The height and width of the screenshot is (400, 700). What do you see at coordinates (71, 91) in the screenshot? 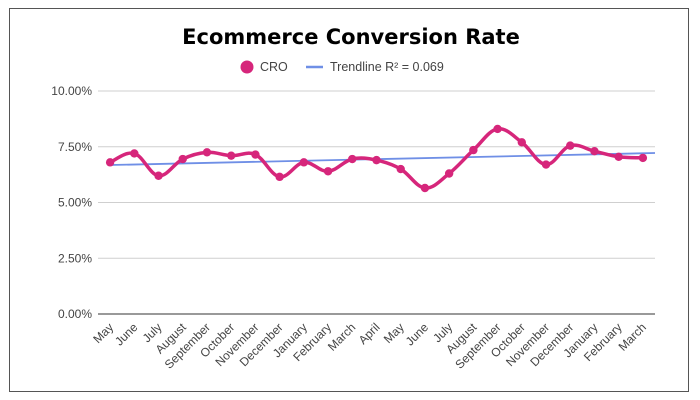
I see `y-tick-label: 10.00%` at bounding box center [71, 91].